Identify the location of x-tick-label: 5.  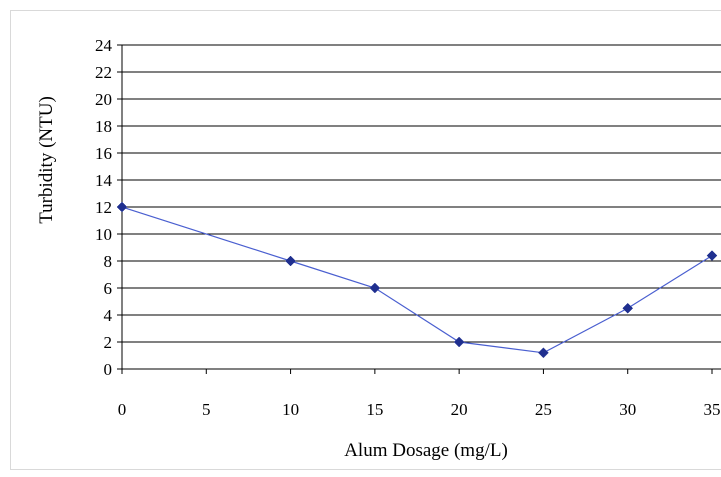
(206, 409).